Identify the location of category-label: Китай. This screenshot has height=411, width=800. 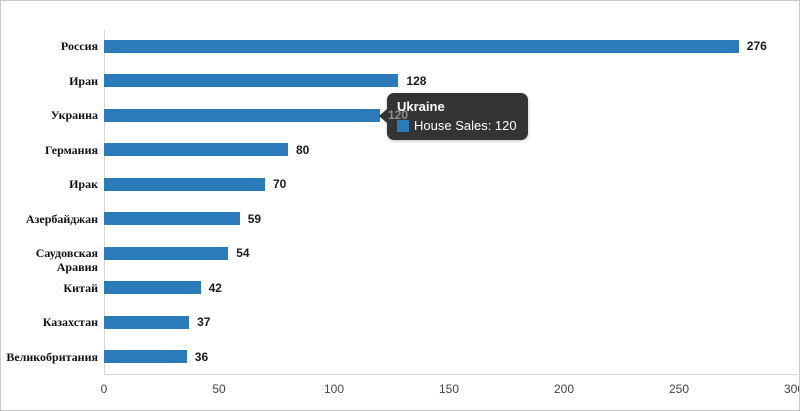
(80, 287).